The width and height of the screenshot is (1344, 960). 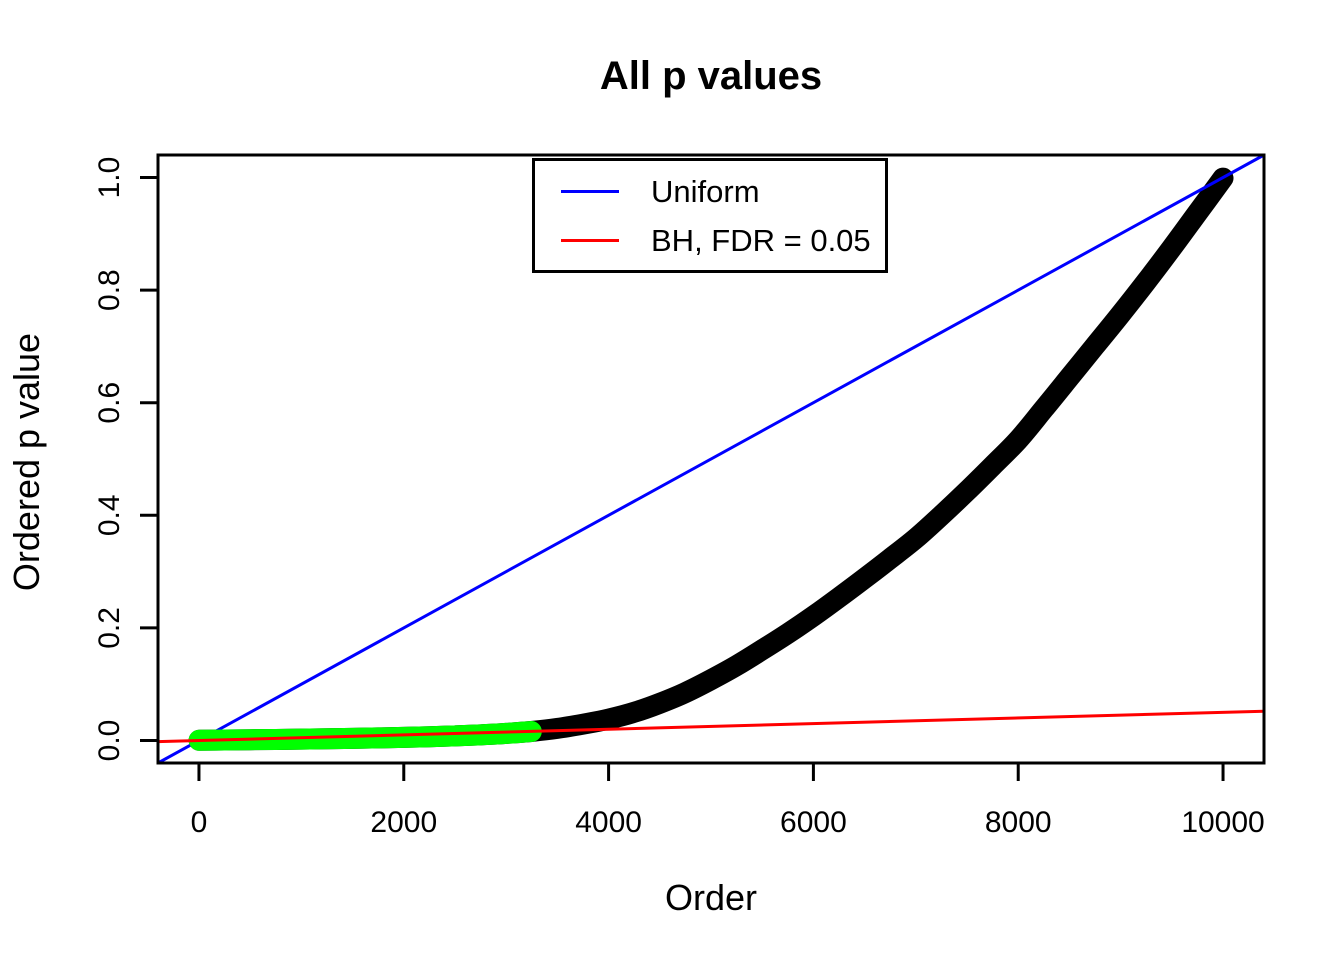 What do you see at coordinates (109, 628) in the screenshot?
I see `y-tick-label: 0.2` at bounding box center [109, 628].